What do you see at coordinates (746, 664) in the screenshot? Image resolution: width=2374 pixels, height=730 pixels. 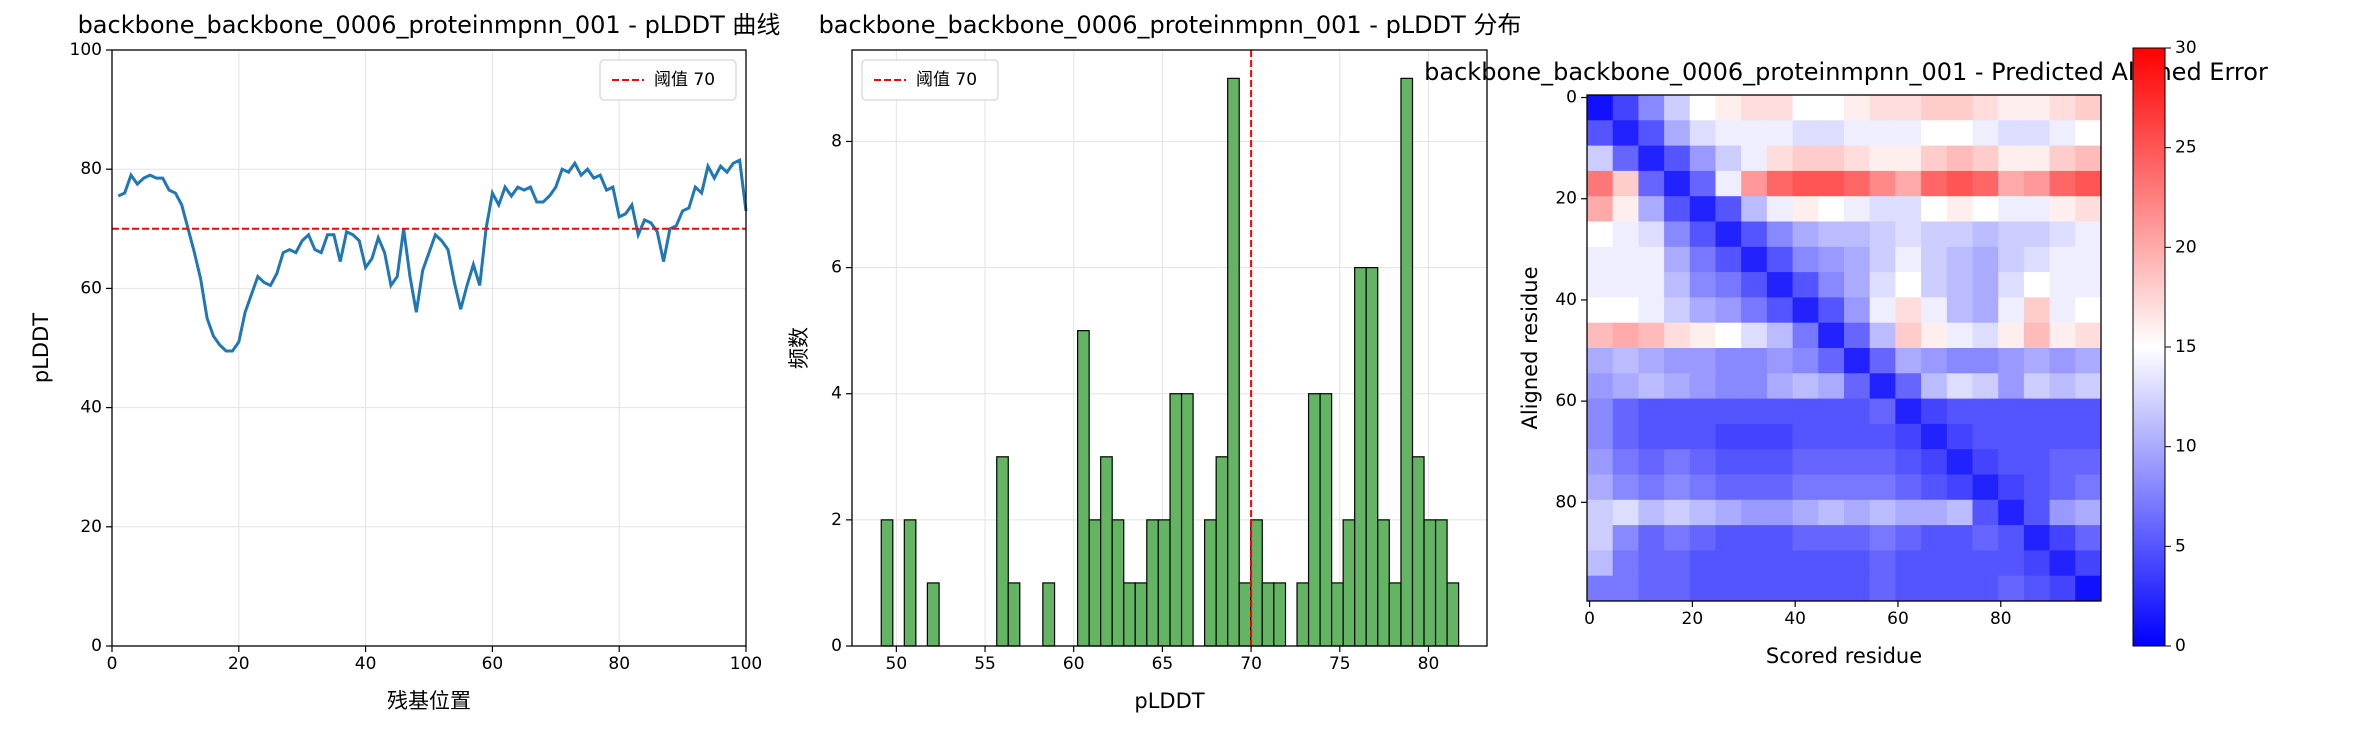 I see `x-tick-label: 100` at bounding box center [746, 664].